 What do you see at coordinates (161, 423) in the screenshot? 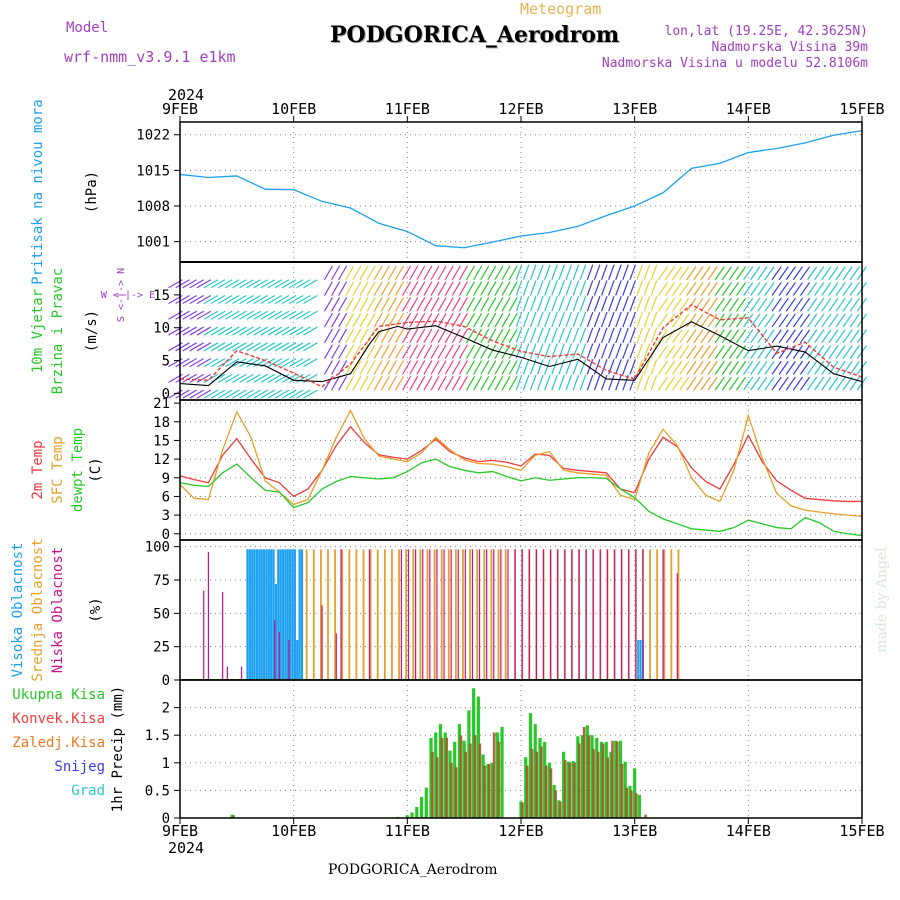
I see `y-tick-label: 18` at bounding box center [161, 423].